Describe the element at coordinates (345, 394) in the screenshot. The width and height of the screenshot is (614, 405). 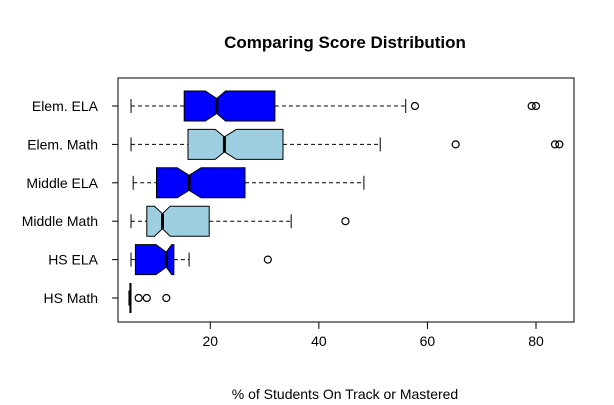
I see `x-axis-label: % of Students On Track or Mastered` at that location.